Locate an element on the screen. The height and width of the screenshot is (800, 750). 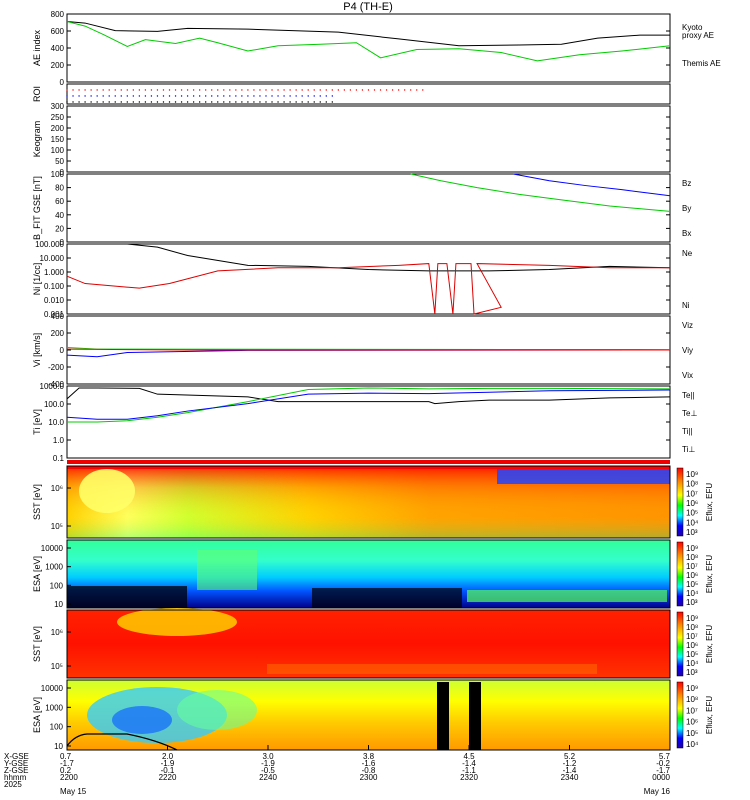
xaxis-value: 3.0 is located at coordinates (268, 756).